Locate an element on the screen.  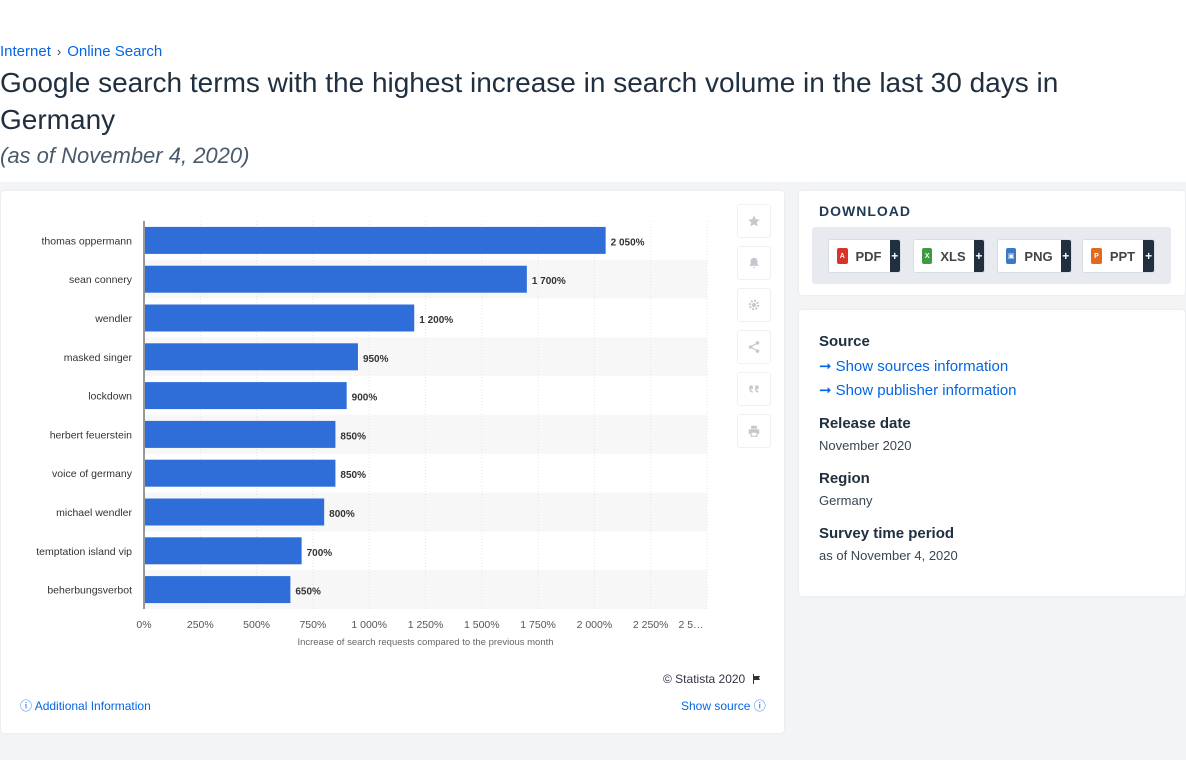
category-label: michael wendler is located at coordinates (94, 513).